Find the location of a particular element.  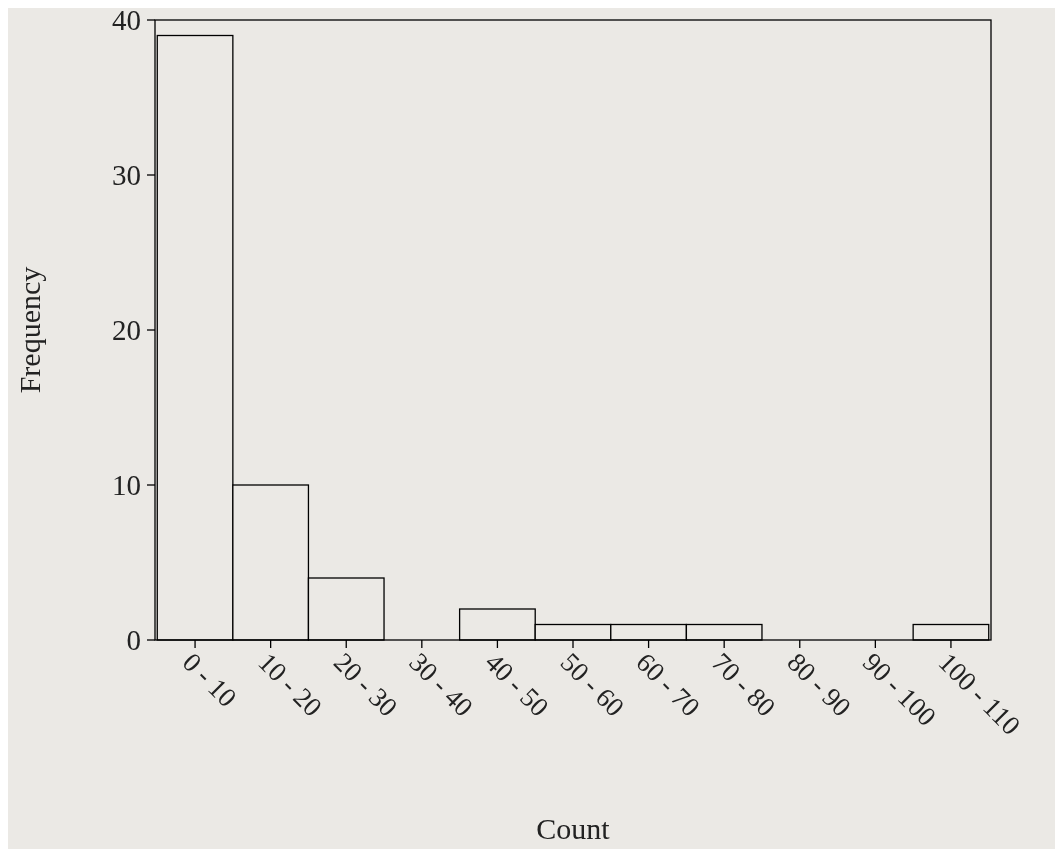

x-tick-label: 80 - 90 is located at coordinates (819, 685).